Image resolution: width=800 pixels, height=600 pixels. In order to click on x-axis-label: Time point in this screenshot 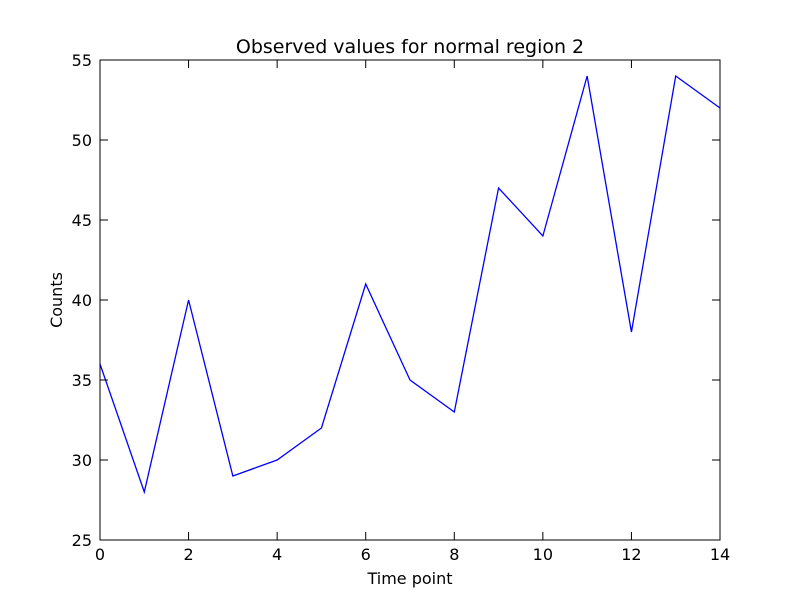, I will do `click(409, 578)`.